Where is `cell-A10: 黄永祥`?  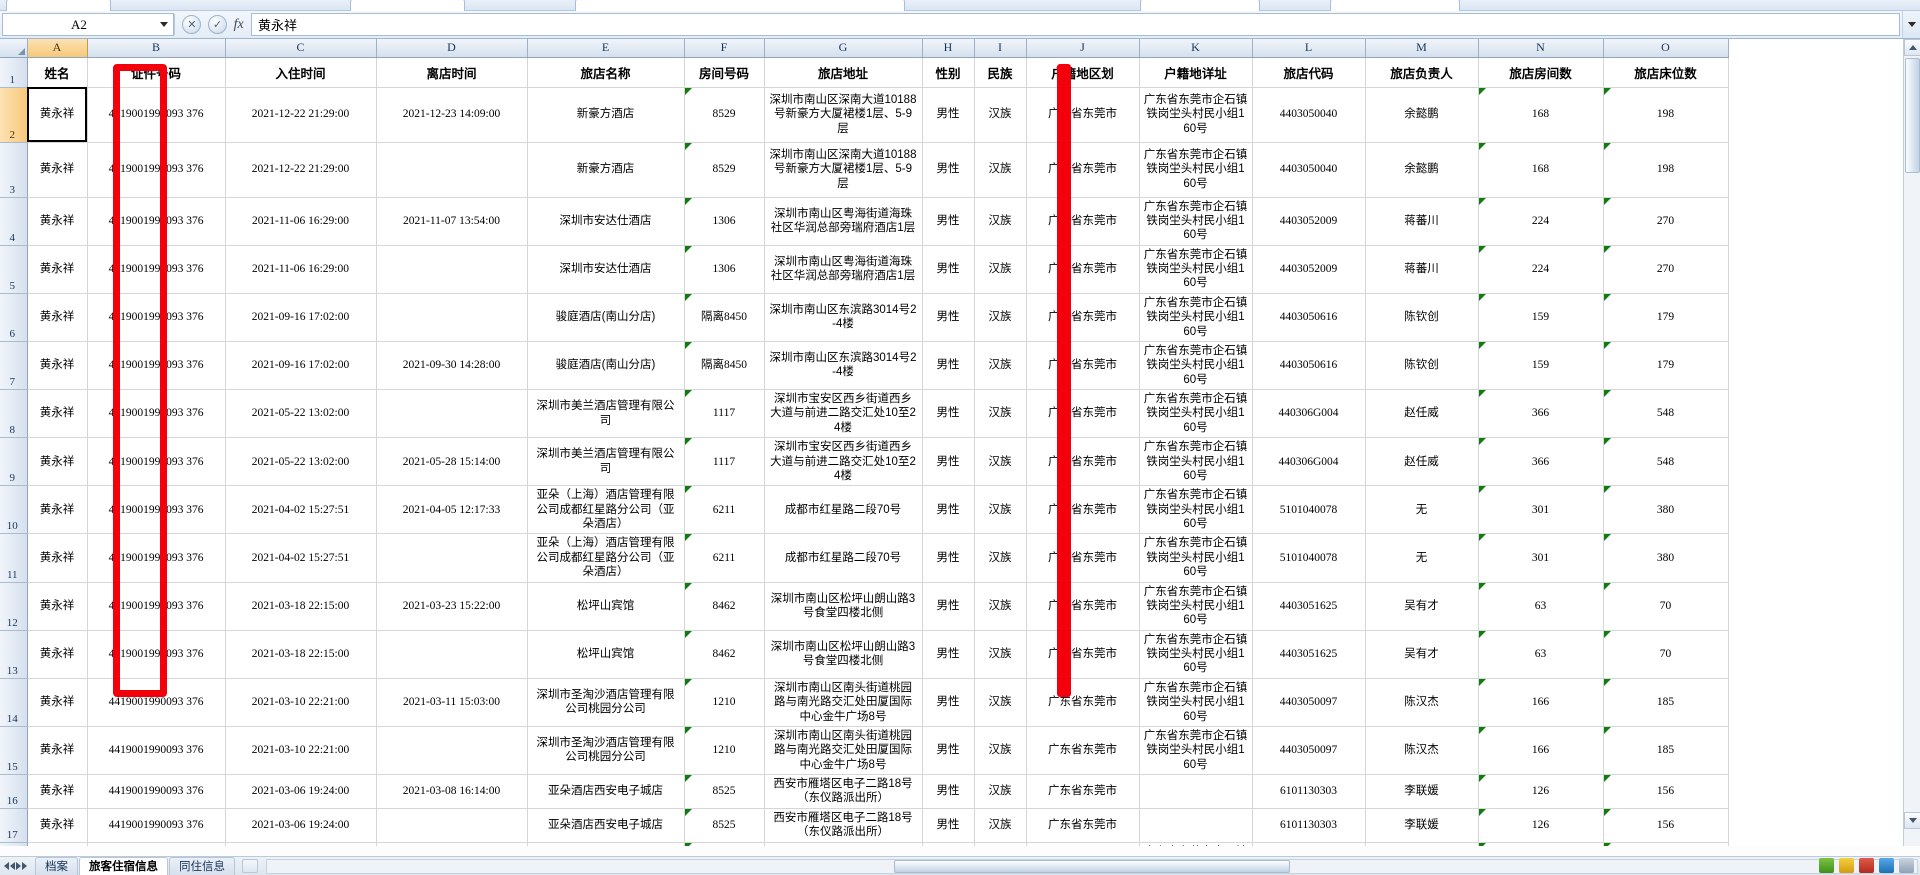 cell-A10: 黄永祥 is located at coordinates (57, 510).